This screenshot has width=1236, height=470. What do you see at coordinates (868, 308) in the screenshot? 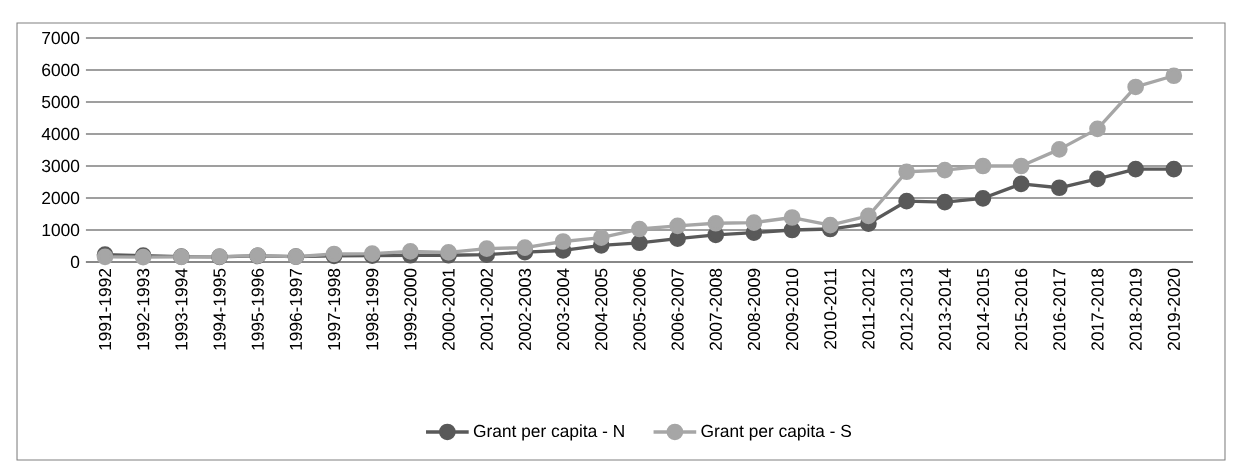
I see `x-tick-label: 2011-2012` at bounding box center [868, 308].